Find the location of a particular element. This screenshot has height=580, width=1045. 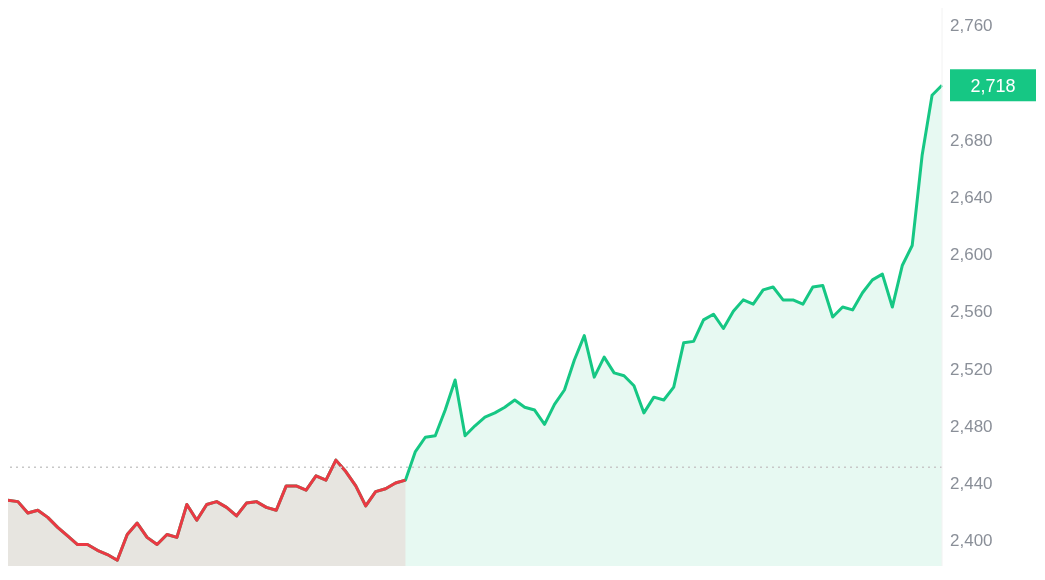

y-tick-label: 2,480 is located at coordinates (971, 426).